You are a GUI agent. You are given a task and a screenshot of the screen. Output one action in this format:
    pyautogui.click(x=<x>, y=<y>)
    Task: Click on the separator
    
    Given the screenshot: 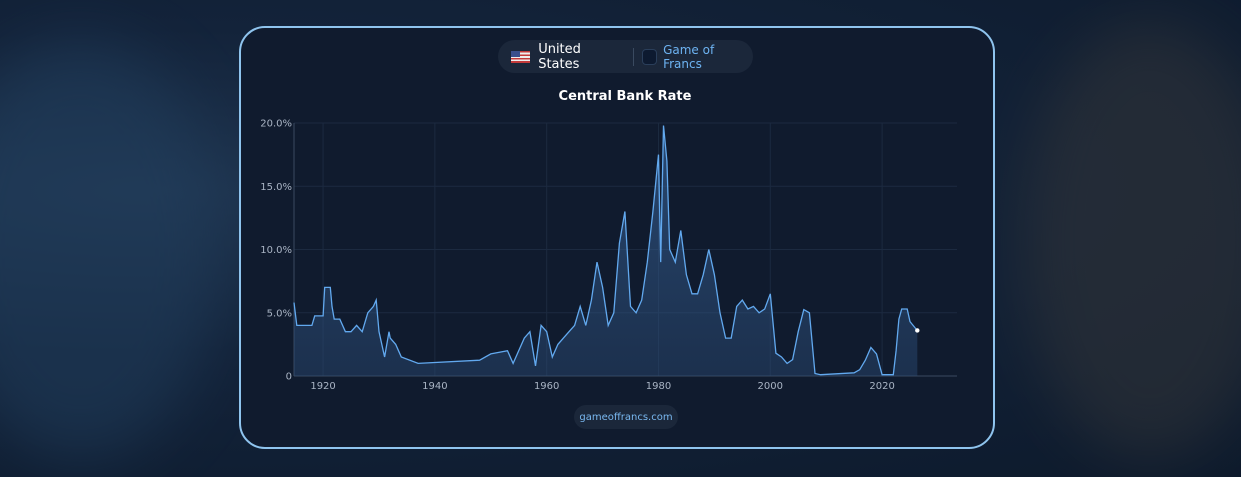 What is the action you would take?
    pyautogui.click(x=633, y=56)
    